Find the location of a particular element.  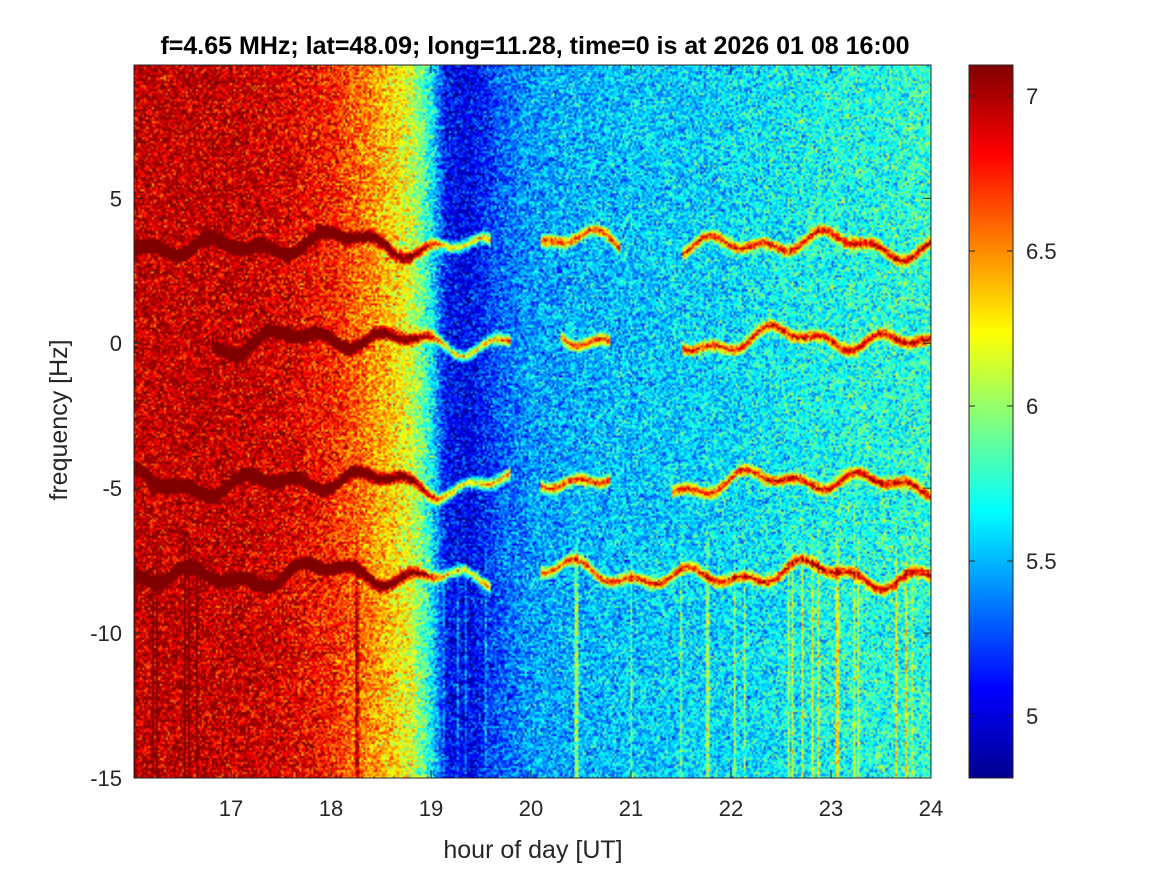

x-tick-label: 23 is located at coordinates (831, 808).